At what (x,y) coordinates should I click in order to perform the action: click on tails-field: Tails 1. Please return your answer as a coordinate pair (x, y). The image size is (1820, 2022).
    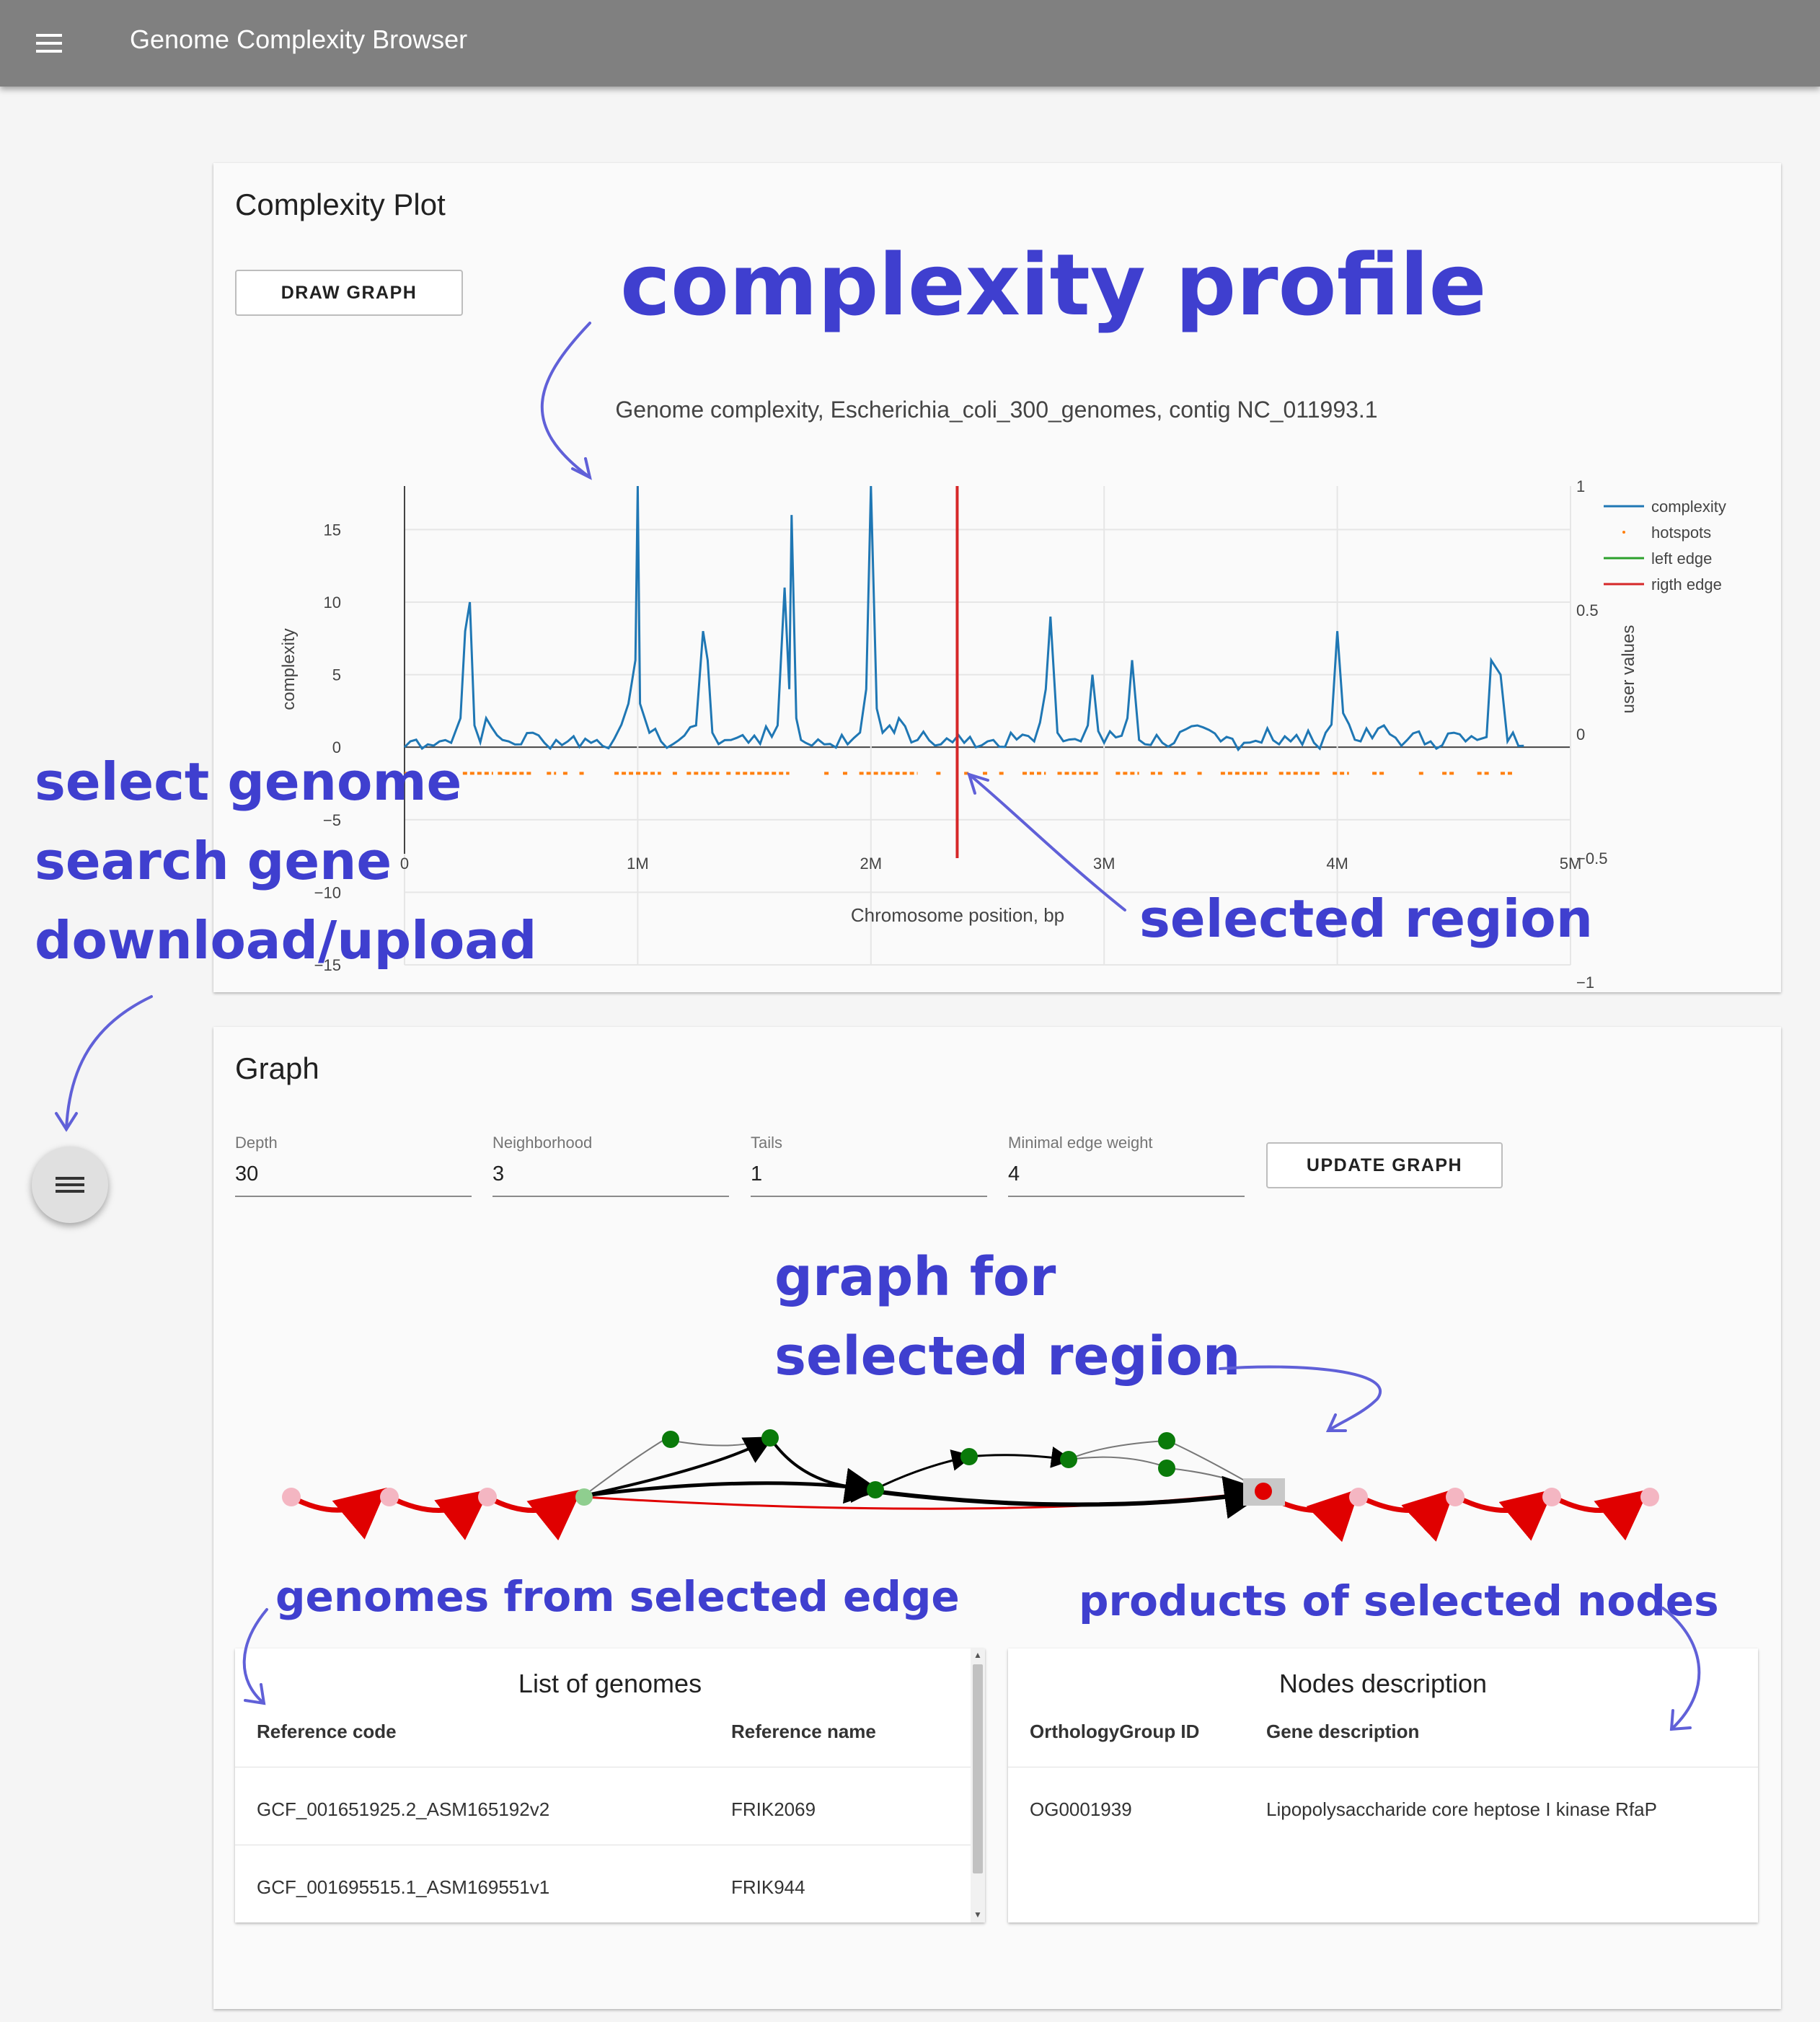
    Looking at the image, I should click on (869, 1165).